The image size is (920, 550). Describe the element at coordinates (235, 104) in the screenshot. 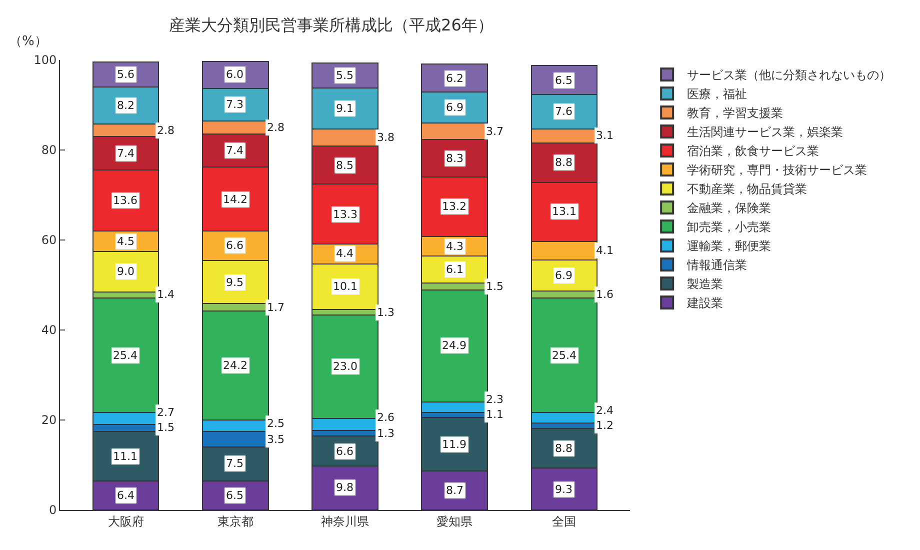

I see `data-label: 7.3` at that location.